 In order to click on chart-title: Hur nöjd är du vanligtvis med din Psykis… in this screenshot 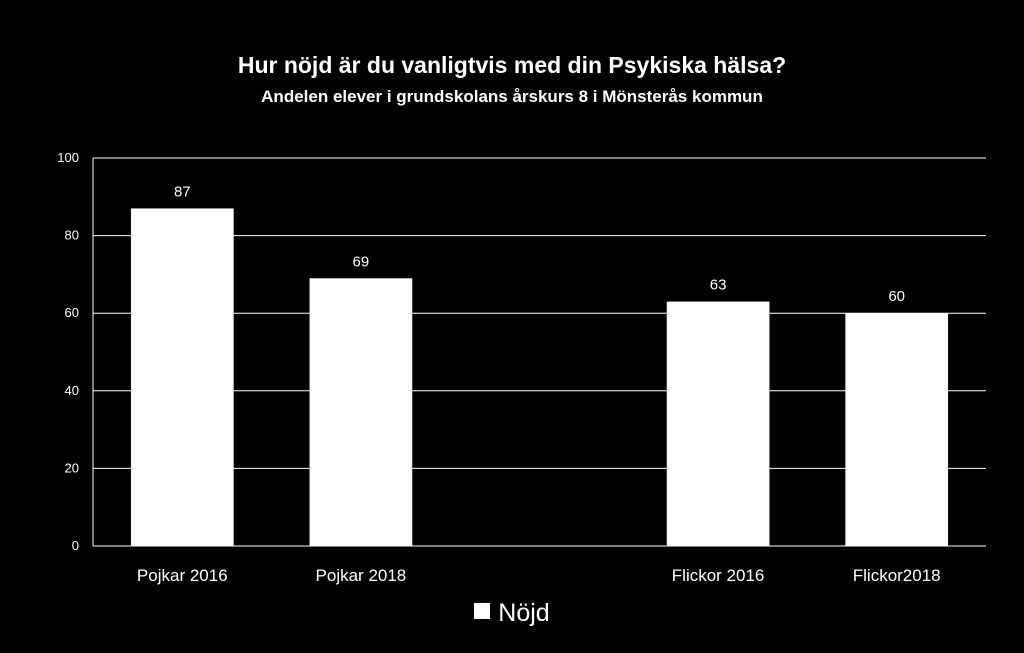, I will do `click(512, 65)`.